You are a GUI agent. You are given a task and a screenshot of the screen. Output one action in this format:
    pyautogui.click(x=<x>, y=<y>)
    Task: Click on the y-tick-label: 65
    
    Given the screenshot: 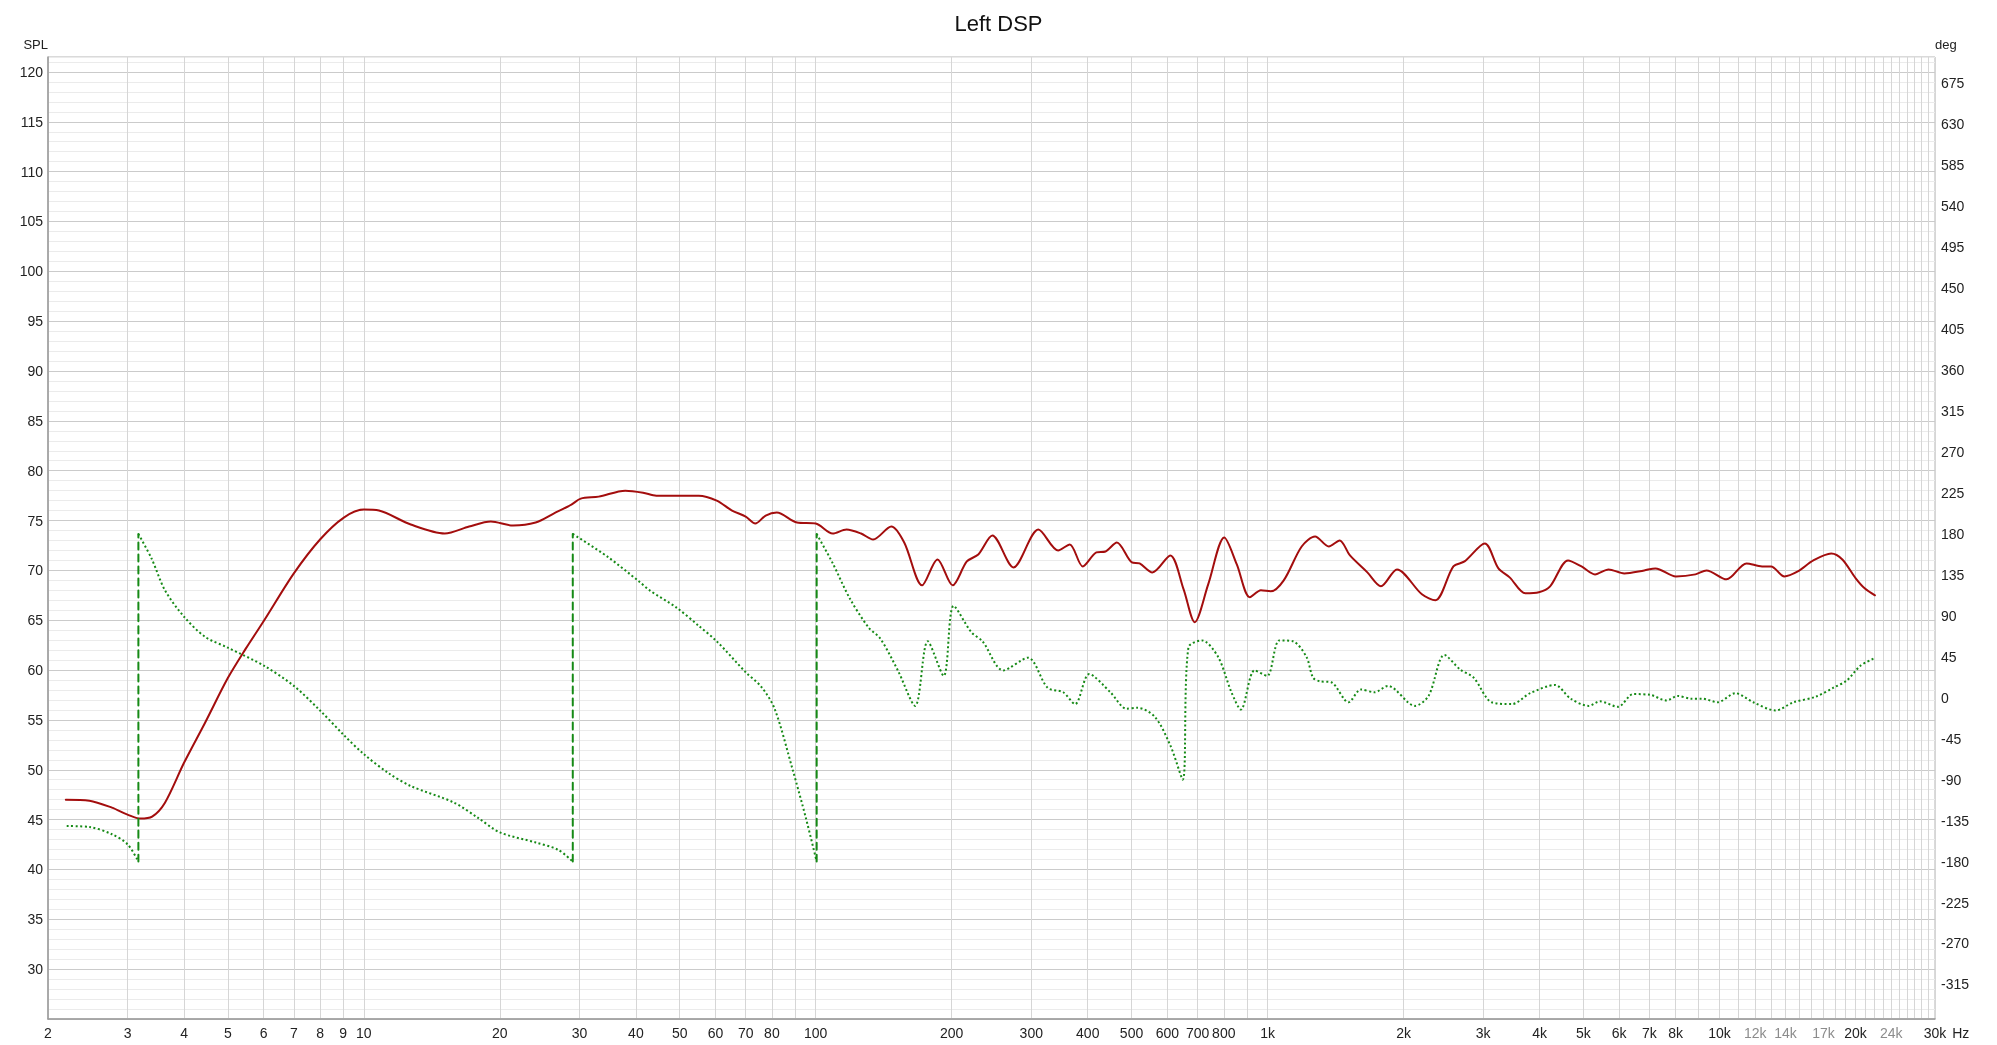 What is the action you would take?
    pyautogui.click(x=35, y=620)
    